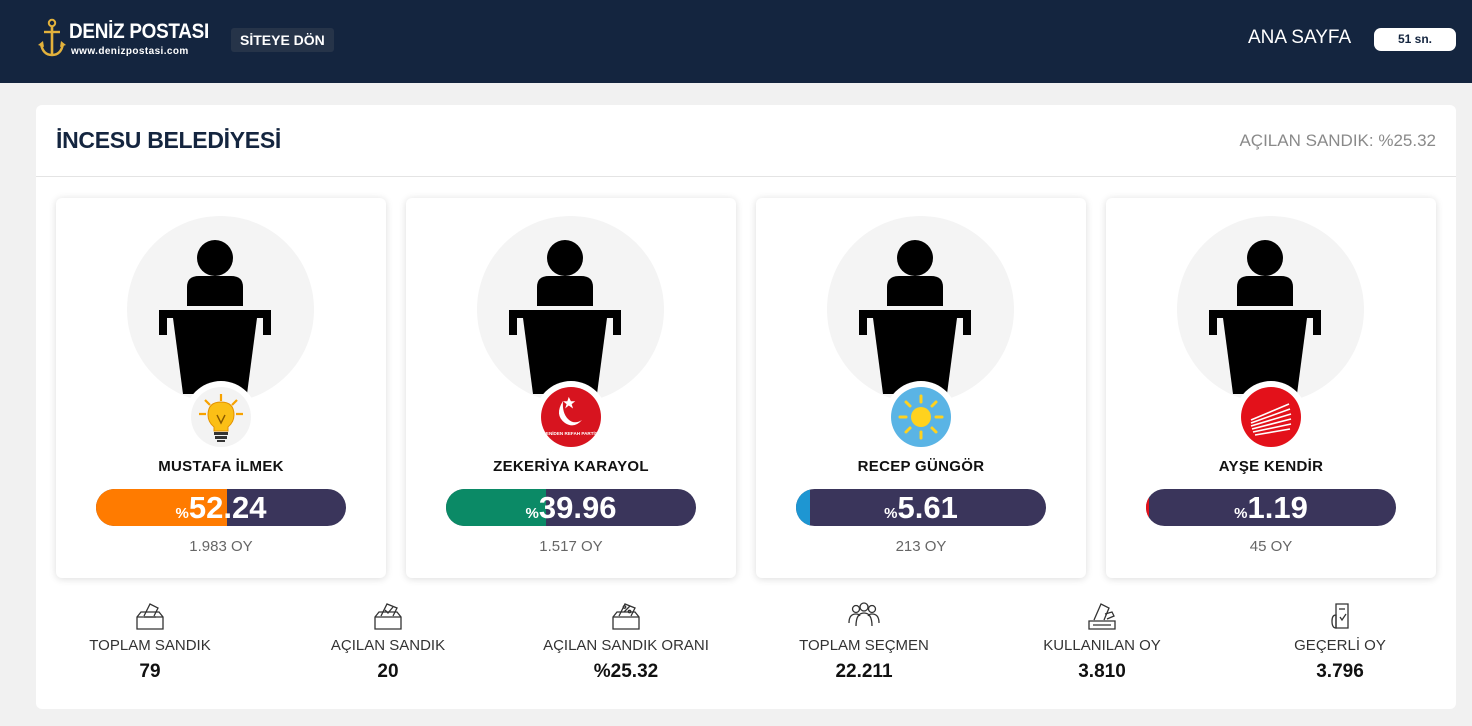  Describe the element at coordinates (1340, 645) in the screenshot. I see `stat-label: GEÇERLİ OY` at that location.